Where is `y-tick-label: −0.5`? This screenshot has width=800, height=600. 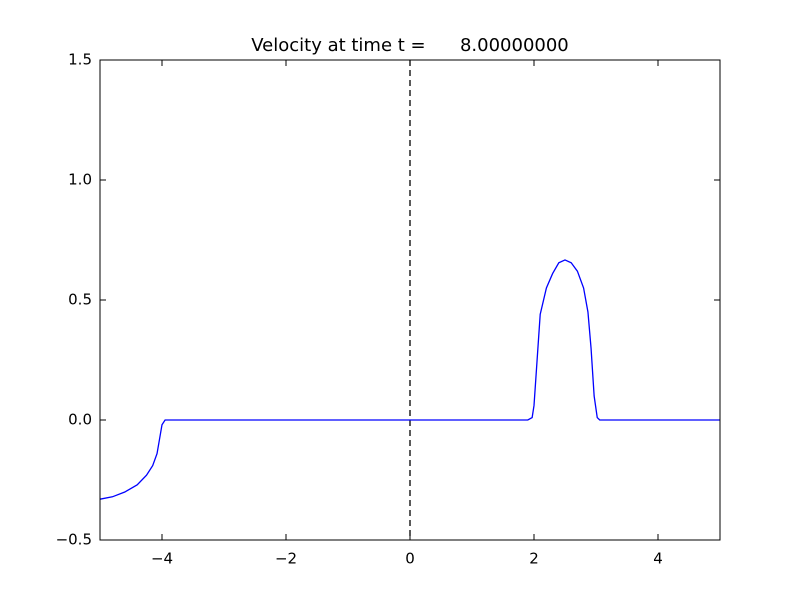 y-tick-label: −0.5 is located at coordinates (74, 540).